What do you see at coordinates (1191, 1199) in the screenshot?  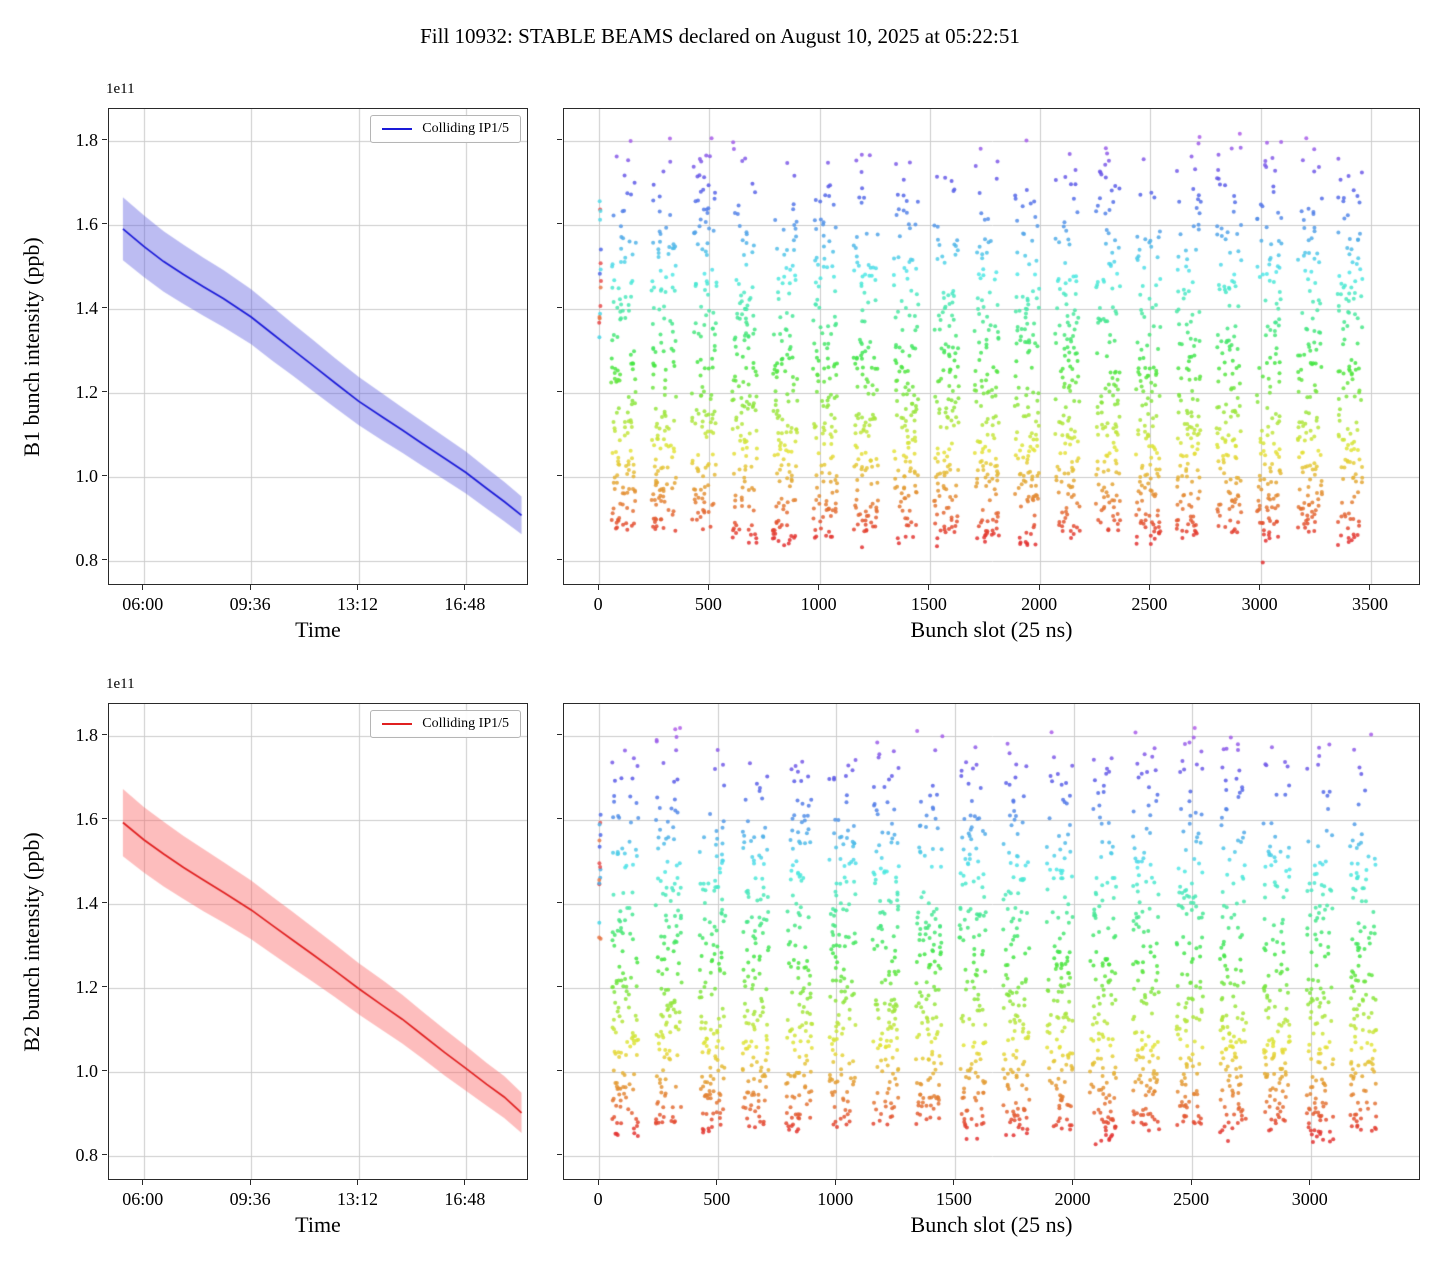 I see `x-tick-label: 2500` at bounding box center [1191, 1199].